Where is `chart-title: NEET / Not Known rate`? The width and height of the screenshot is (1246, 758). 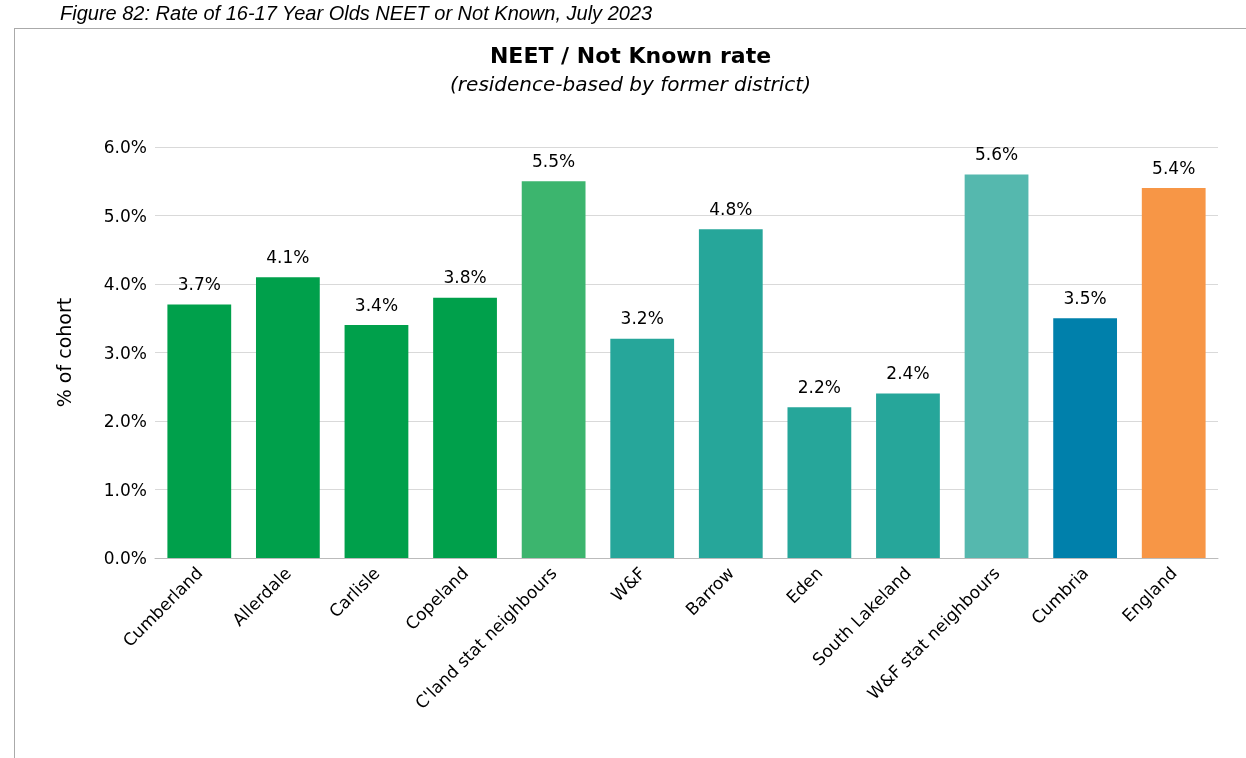 chart-title: NEET / Not Known rate is located at coordinates (630, 55).